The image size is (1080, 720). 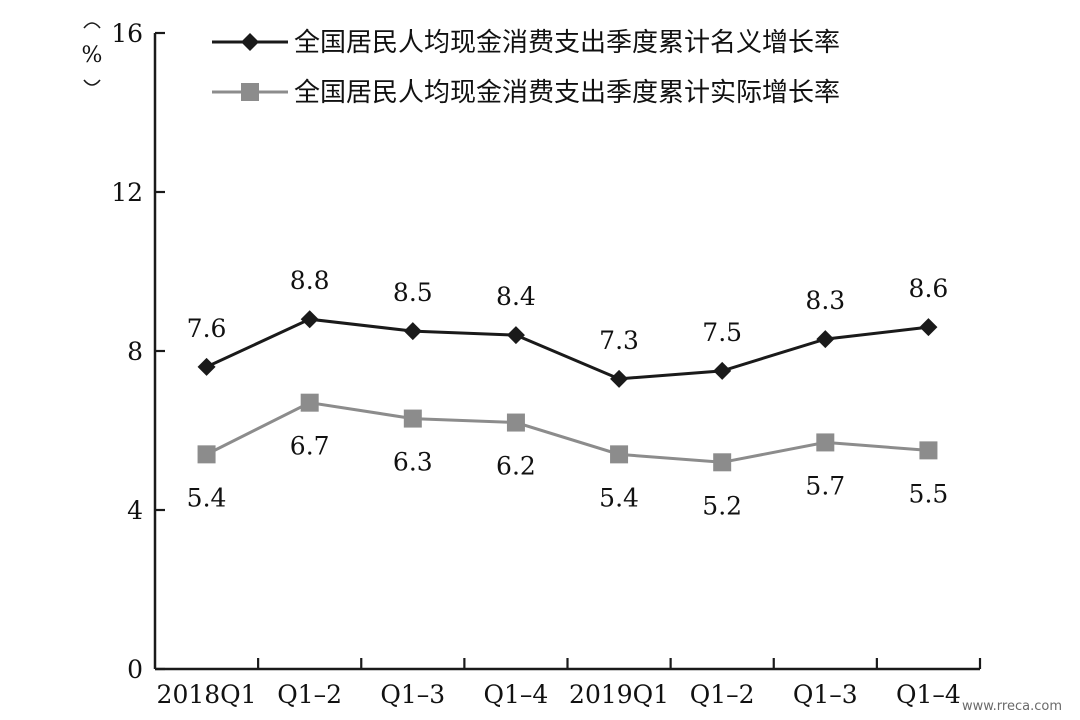 What do you see at coordinates (722, 505) in the screenshot?
I see `data-label: 5.2` at bounding box center [722, 505].